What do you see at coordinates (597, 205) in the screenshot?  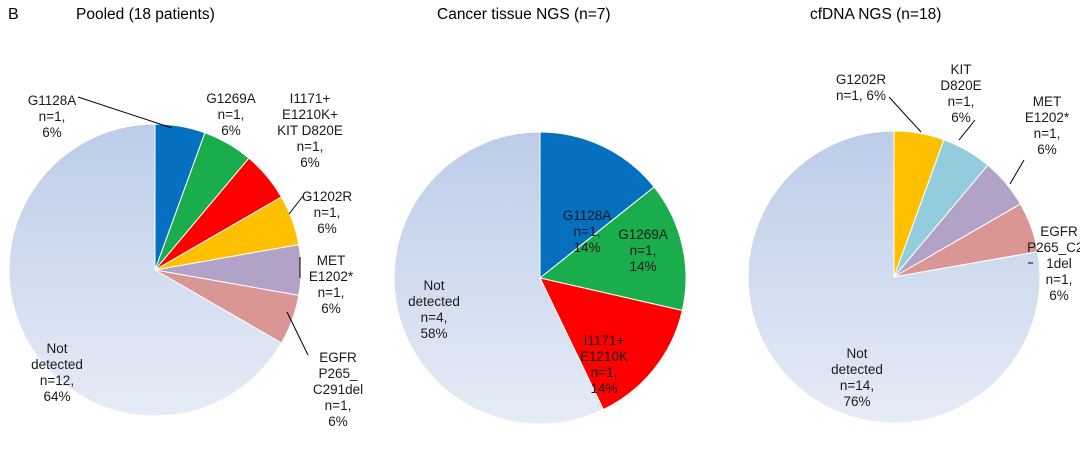 I see `tissue-slice-g1128a` at bounding box center [597, 205].